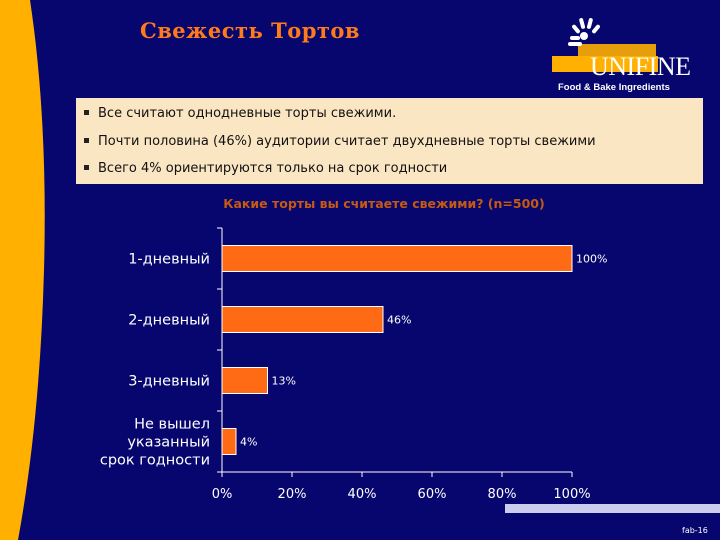 This screenshot has height=540, width=720. Describe the element at coordinates (172, 425) in the screenshot. I see `category-label: Не вышел` at that location.